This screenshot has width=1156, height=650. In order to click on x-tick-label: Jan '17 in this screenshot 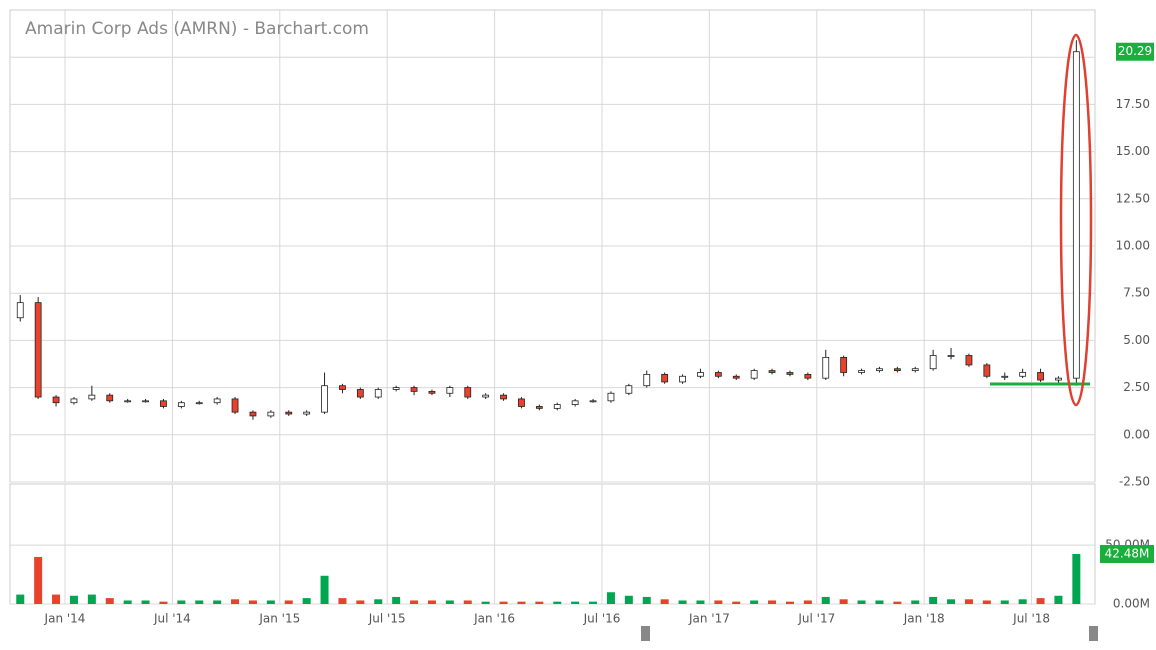, I will do `click(709, 619)`.